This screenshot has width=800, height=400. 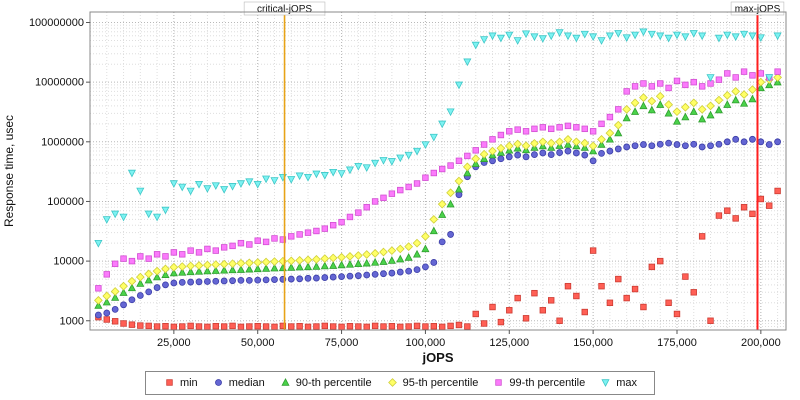 I want to click on legend-label-p90: 90-th percentile, so click(x=333, y=382).